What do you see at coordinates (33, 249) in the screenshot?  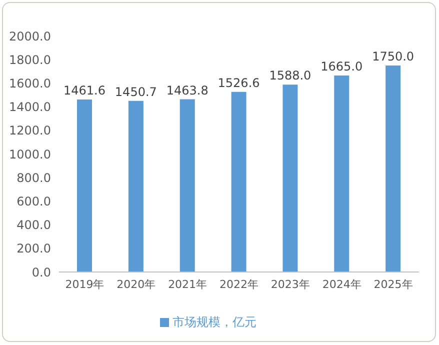 I see `y-tick-label: 200.0` at bounding box center [33, 249].